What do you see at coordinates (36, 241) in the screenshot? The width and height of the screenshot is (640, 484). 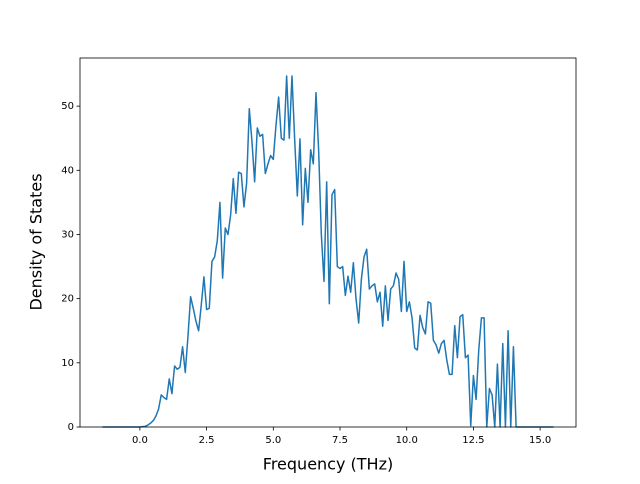 I see `y-axis-label: Density of States` at bounding box center [36, 241].